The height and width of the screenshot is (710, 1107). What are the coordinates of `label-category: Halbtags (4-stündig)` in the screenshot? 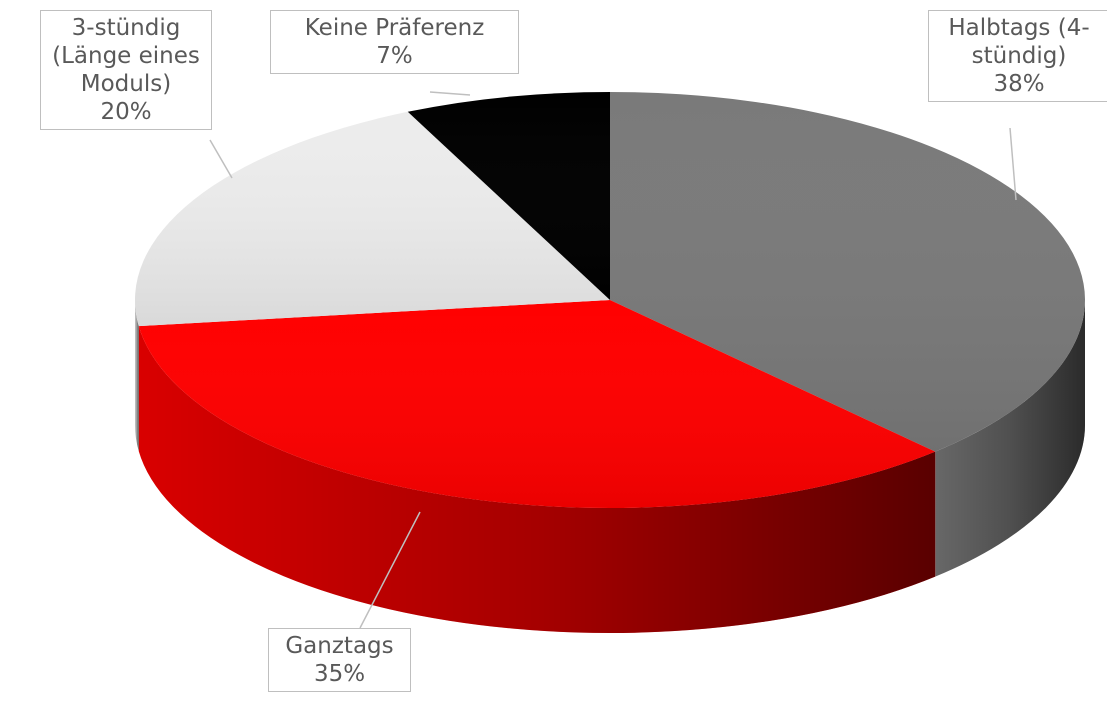 It's located at (1019, 42).